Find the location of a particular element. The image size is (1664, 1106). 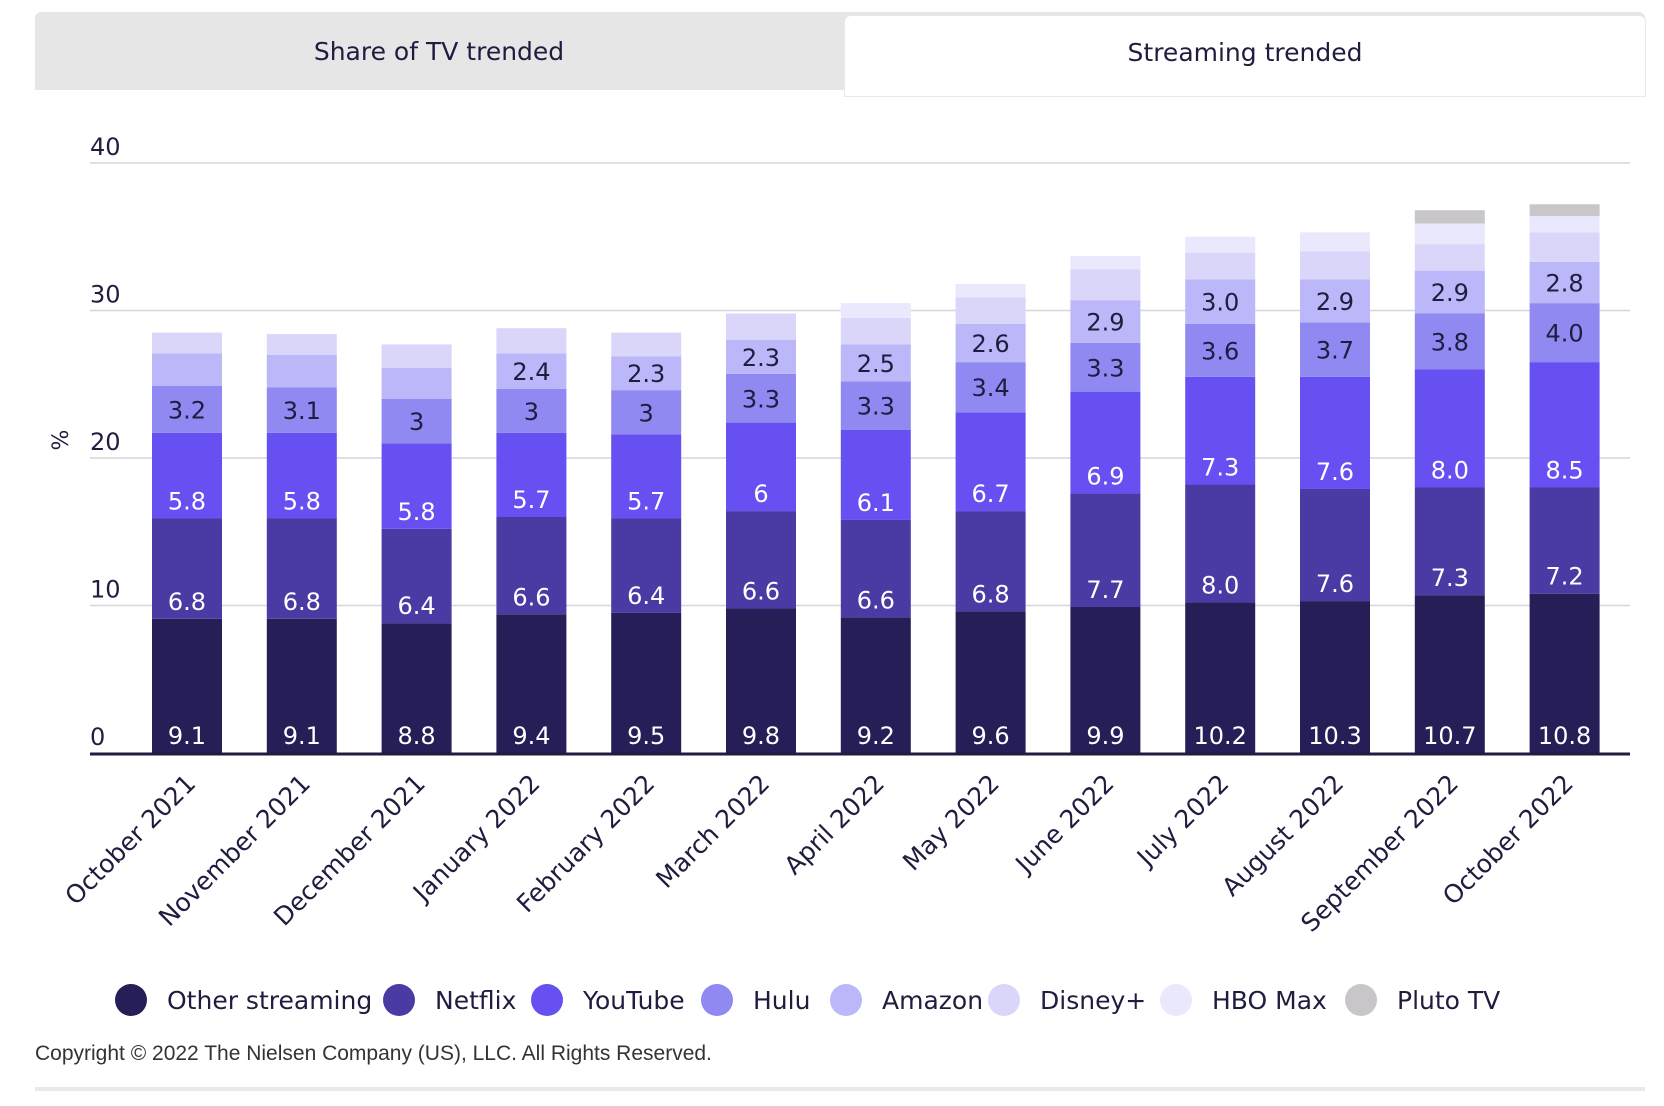

legend-label: Amazon is located at coordinates (933, 1000).